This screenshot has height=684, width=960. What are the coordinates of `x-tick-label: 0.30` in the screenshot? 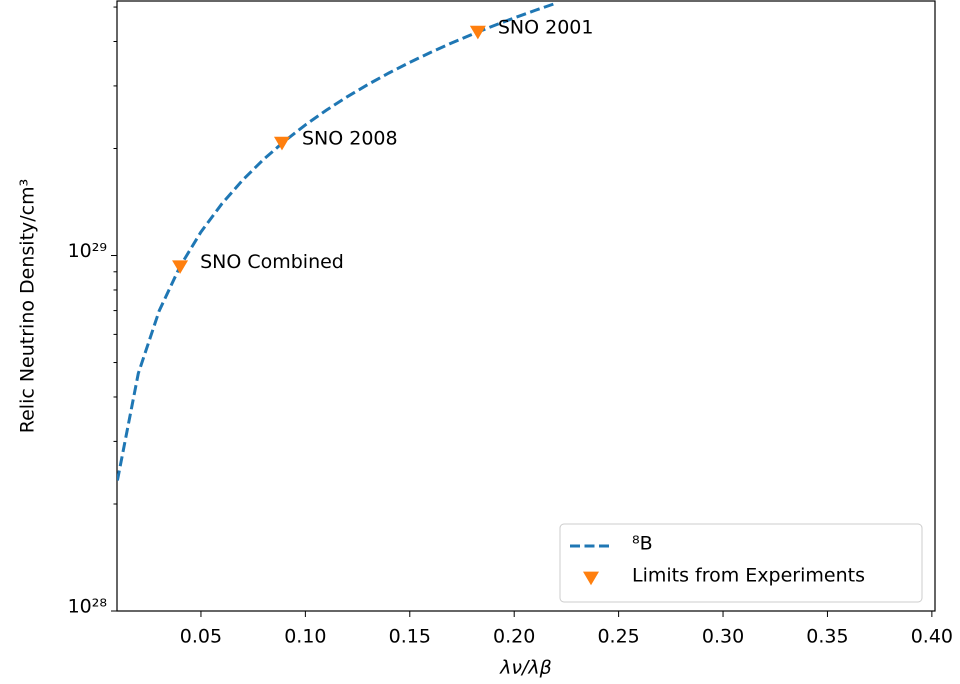 It's located at (723, 637).